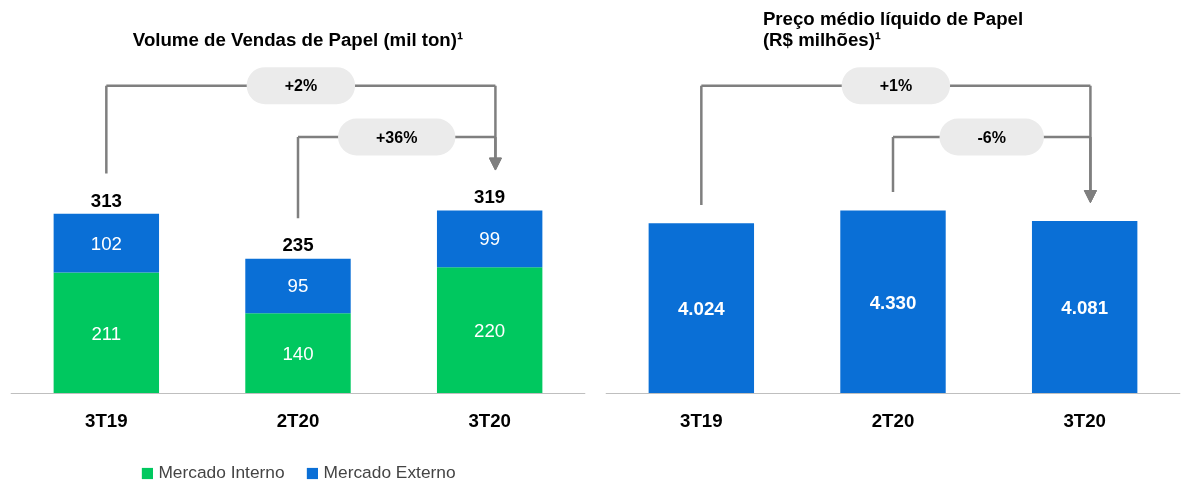 This screenshot has height=493, width=1203. Describe the element at coordinates (893, 28) in the screenshot. I see `chart-title: Preço médio líquido de Papel (R$ milhões)¹` at that location.